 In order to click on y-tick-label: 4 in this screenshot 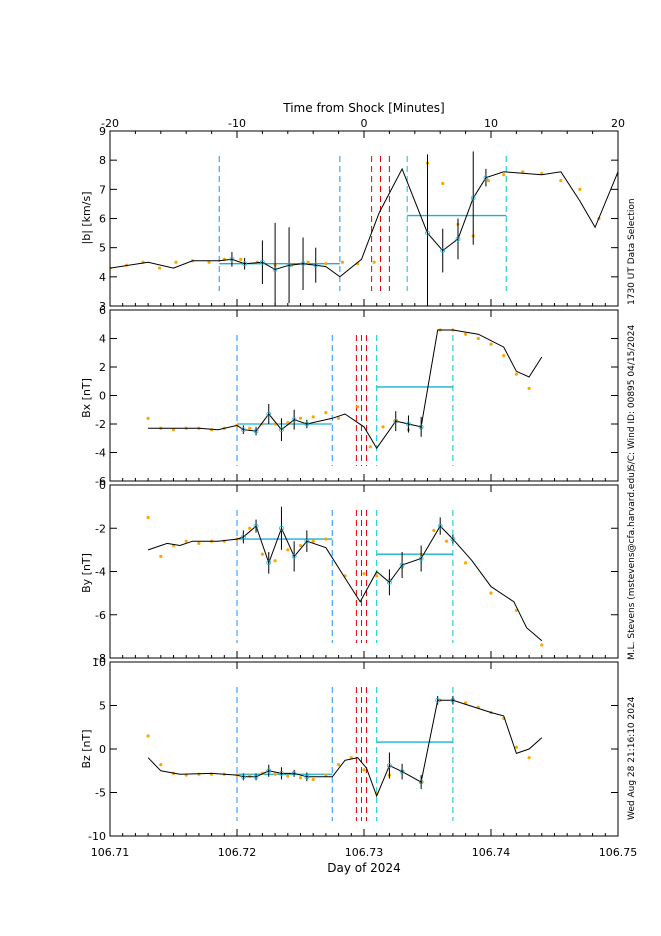, I will do `click(102, 277)`.